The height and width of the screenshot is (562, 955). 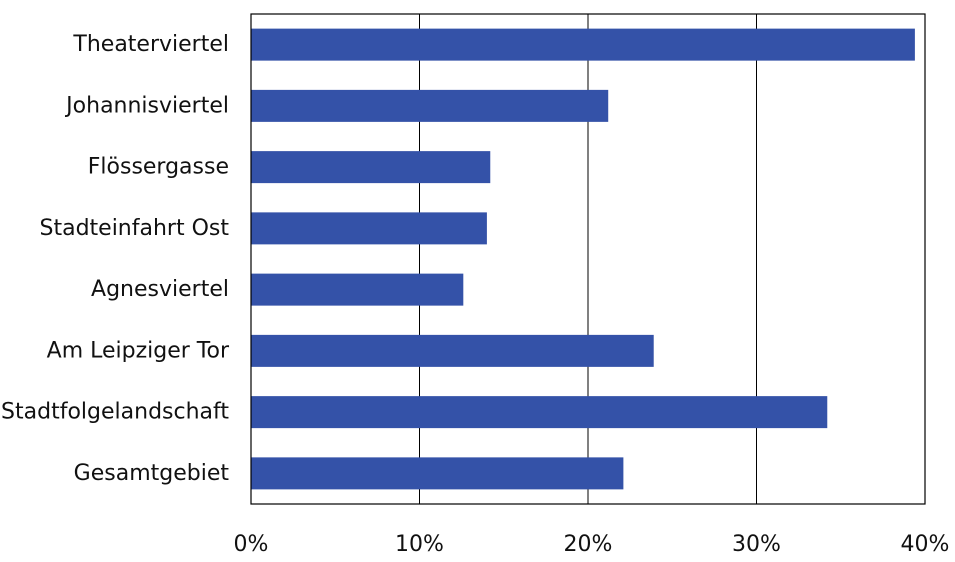 I want to click on x-tick-label-3: 30%, so click(x=756, y=544).